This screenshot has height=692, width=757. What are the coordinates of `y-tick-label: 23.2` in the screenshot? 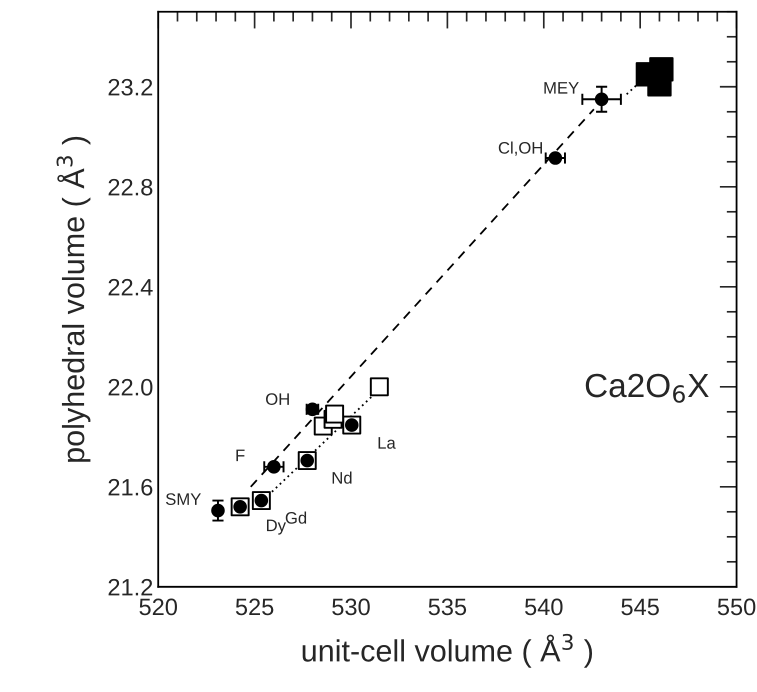 It's located at (130, 87).